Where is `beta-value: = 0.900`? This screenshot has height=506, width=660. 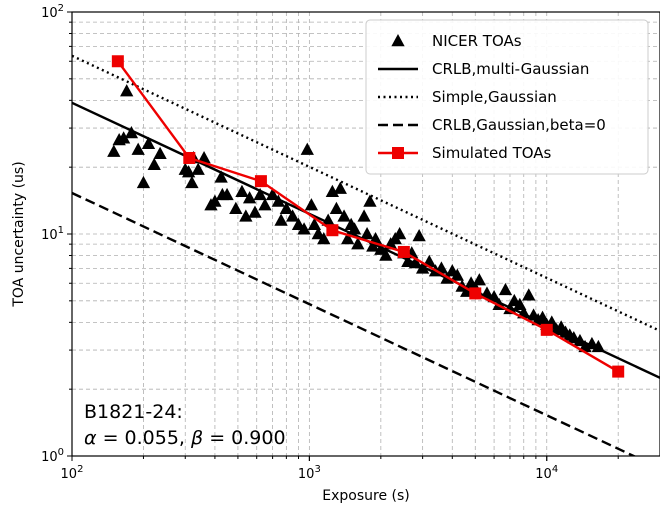 beta-value: = 0.900 is located at coordinates (244, 438).